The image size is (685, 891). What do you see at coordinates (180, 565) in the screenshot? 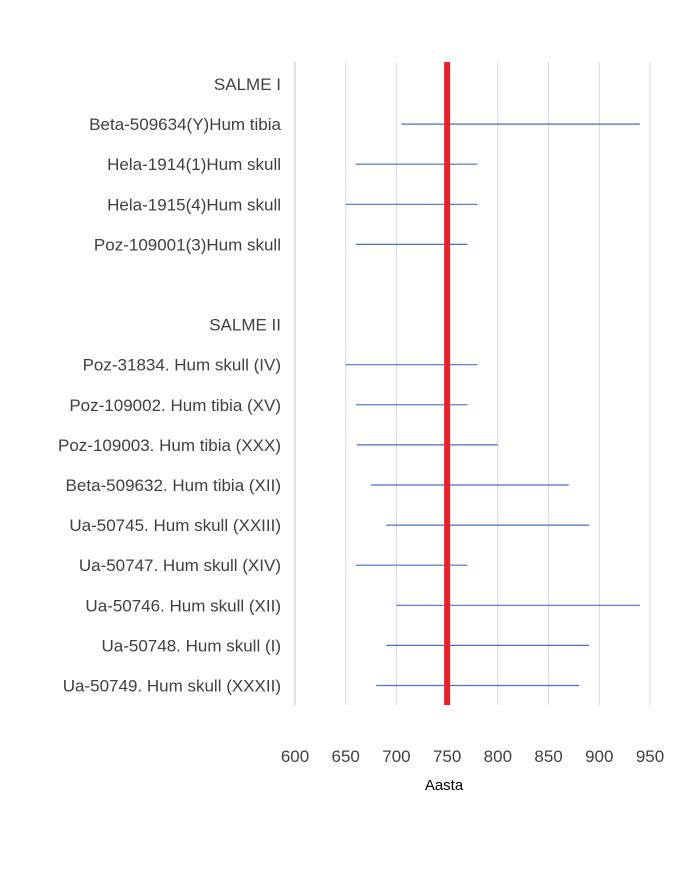
I see `category-label: Ua-50747. Hum skull (XIV)` at bounding box center [180, 565].